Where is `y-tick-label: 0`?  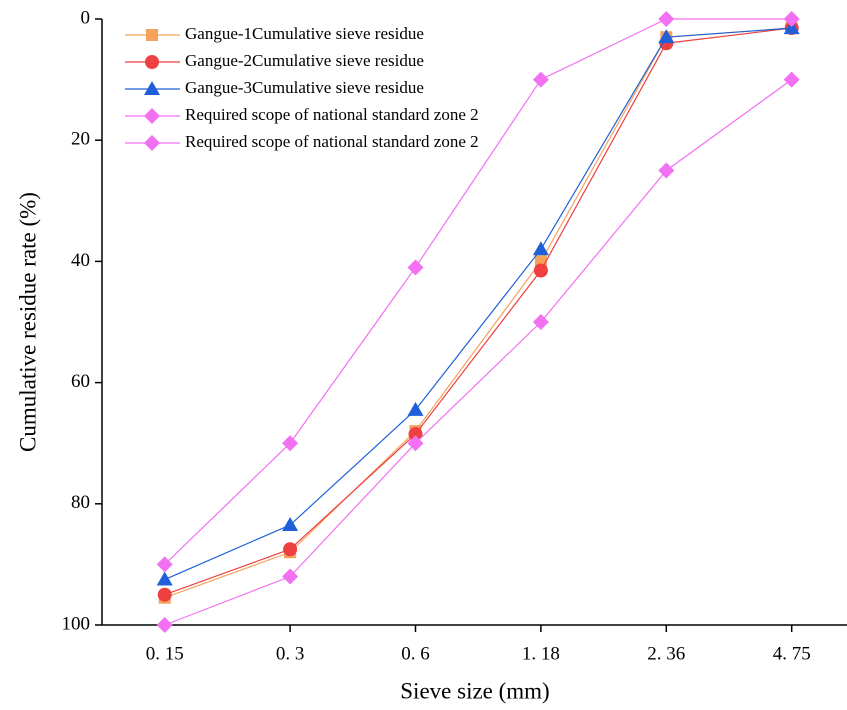 y-tick-label: 0 is located at coordinates (86, 17).